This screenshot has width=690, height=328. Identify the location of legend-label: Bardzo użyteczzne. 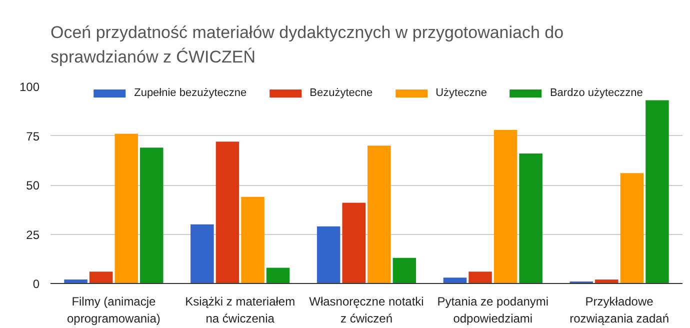
(596, 93).